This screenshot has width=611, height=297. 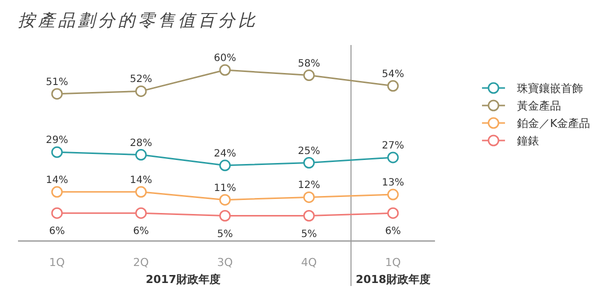 What do you see at coordinates (138, 21) in the screenshot?
I see `chart-title: 按產品劃分的零售值百分比` at bounding box center [138, 21].